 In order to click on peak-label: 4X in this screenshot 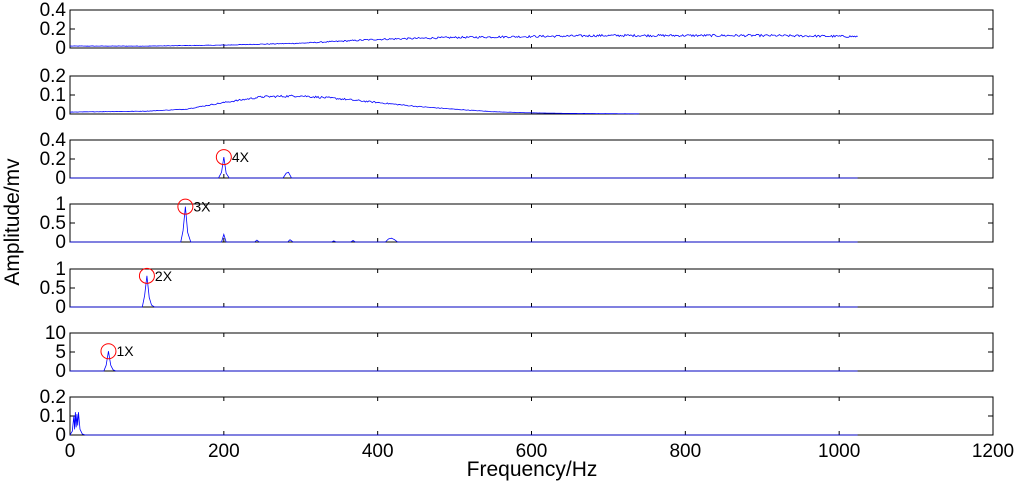, I will do `click(241, 157)`.